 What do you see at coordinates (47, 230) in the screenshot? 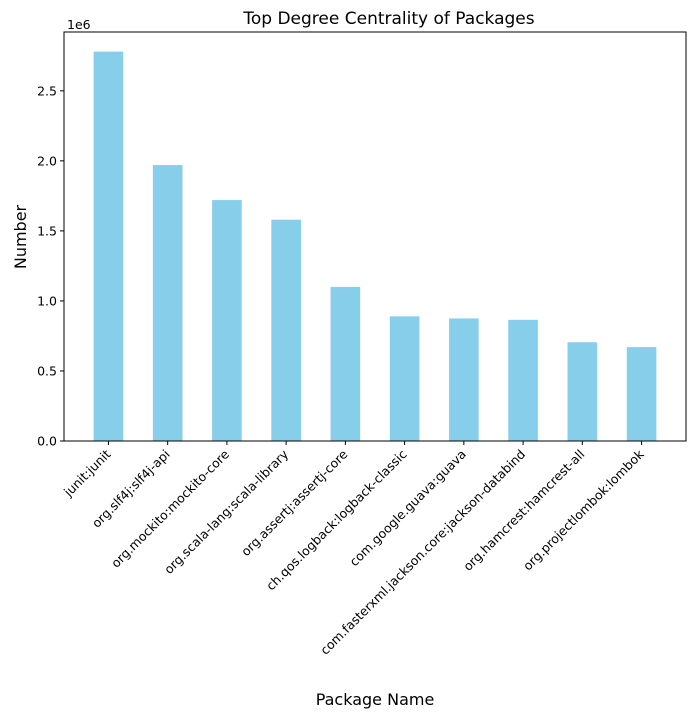
I see `y-tick-label: 1.5` at bounding box center [47, 230].